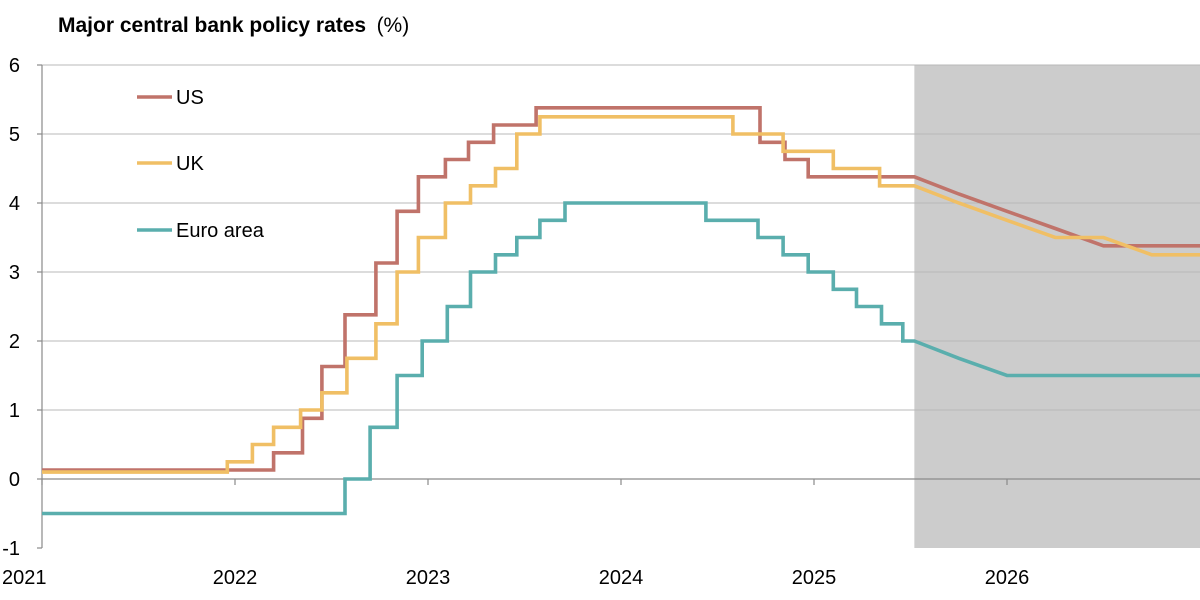 The width and height of the screenshot is (1200, 600). Describe the element at coordinates (220, 231) in the screenshot. I see `legend-label-euro-area: Euro area` at that location.